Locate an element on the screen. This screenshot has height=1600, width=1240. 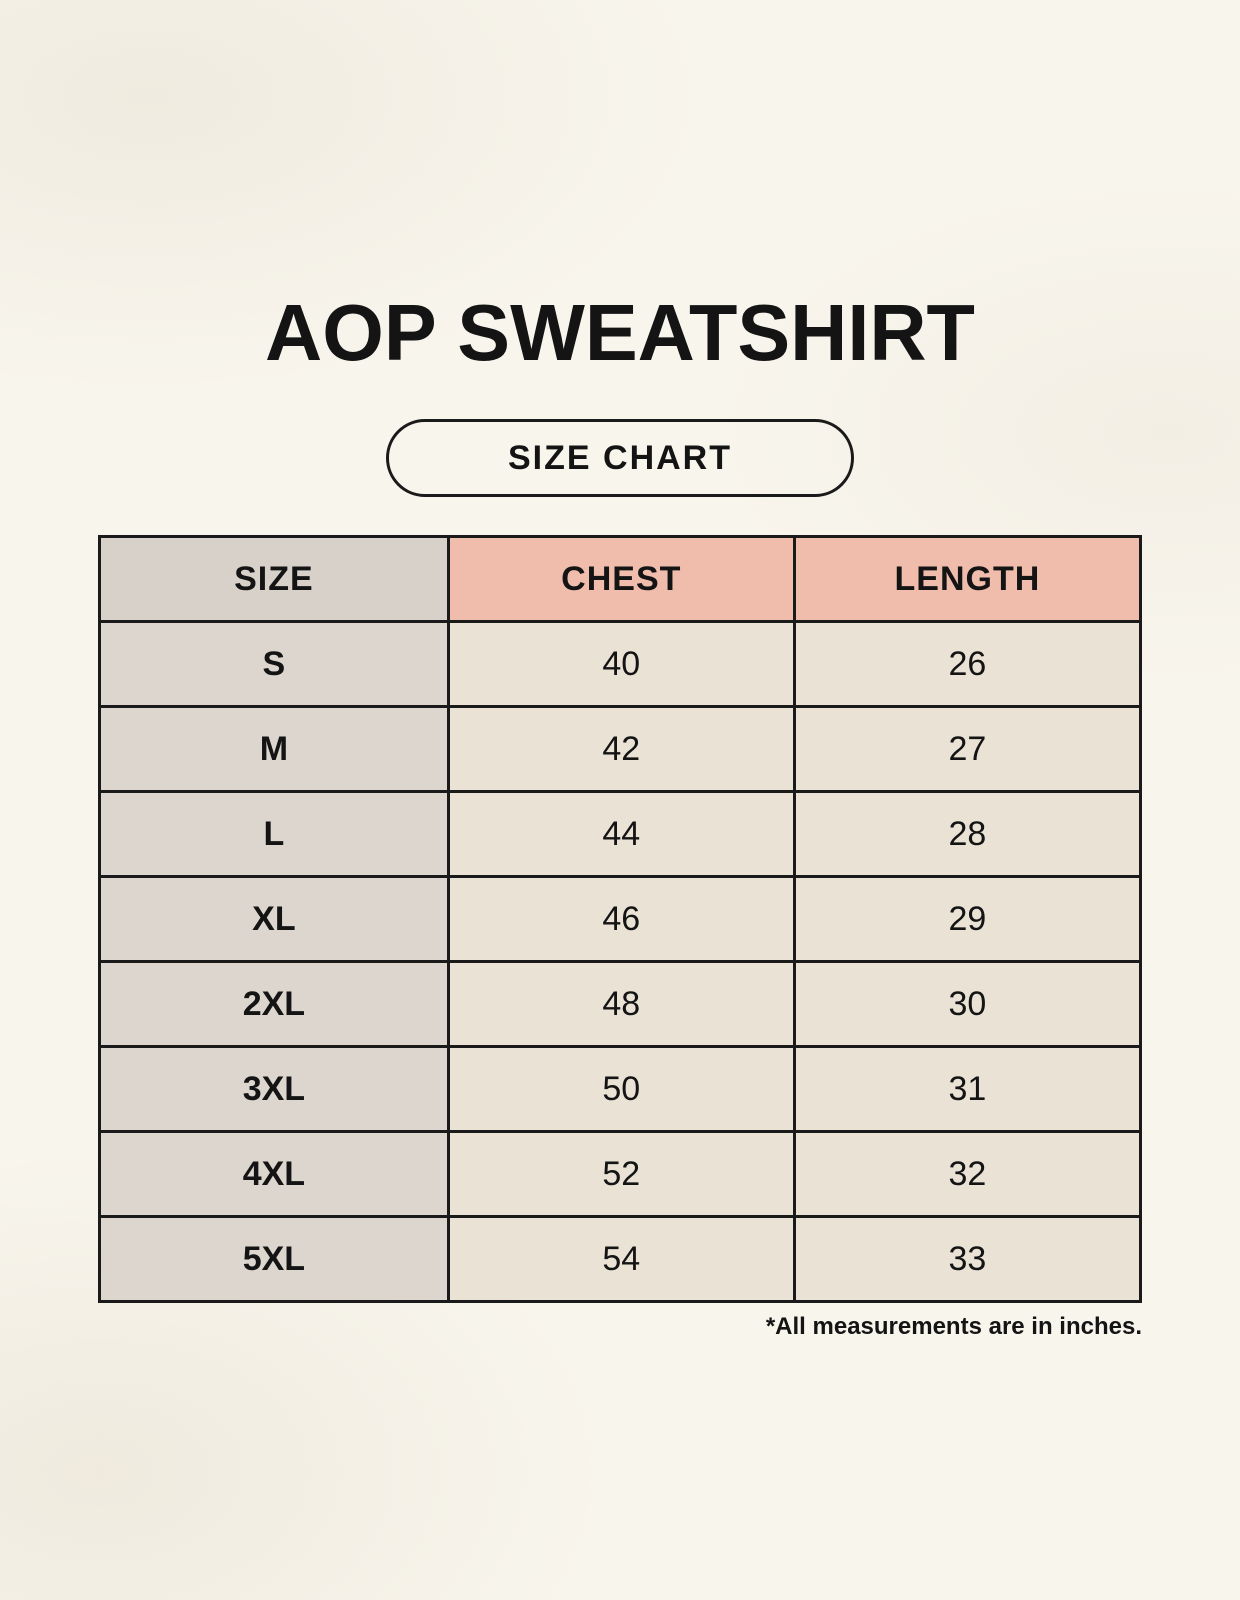
table-row: L 44 28 is located at coordinates (620, 834).